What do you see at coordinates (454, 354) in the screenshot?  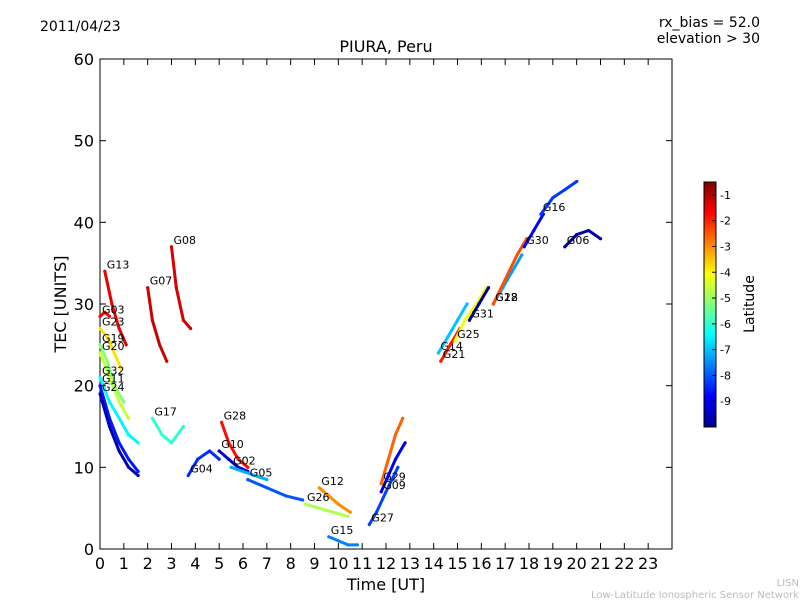 I see `satellite-label: G21` at bounding box center [454, 354].